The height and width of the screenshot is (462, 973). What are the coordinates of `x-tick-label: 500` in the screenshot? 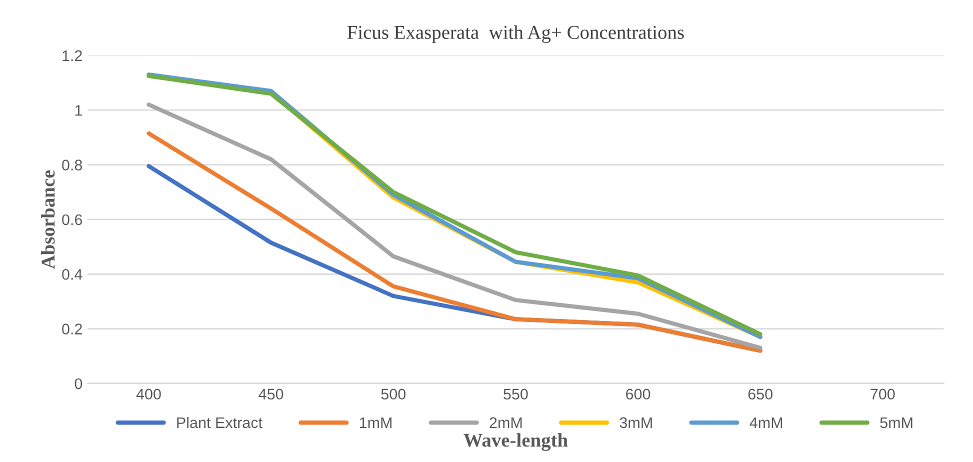 It's located at (393, 394).